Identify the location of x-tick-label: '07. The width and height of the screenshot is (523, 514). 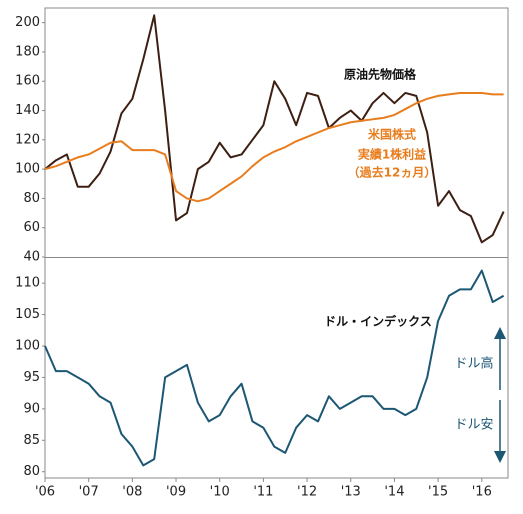
(89, 492).